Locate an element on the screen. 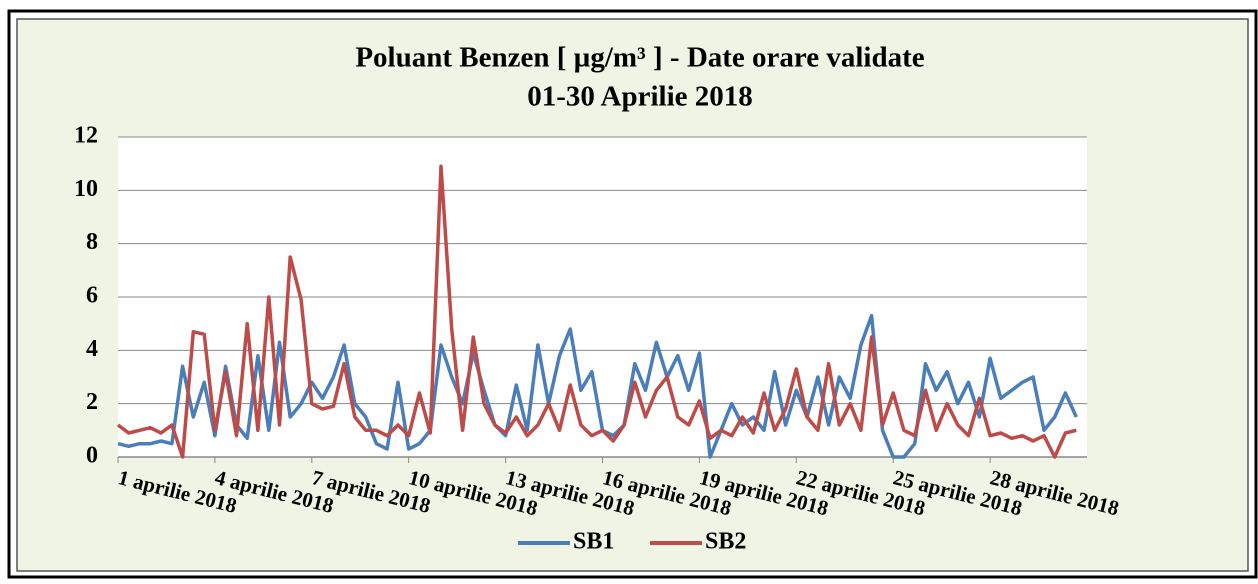 This screenshot has width=1258, height=584. y-tick-label: 6 is located at coordinates (92, 296).